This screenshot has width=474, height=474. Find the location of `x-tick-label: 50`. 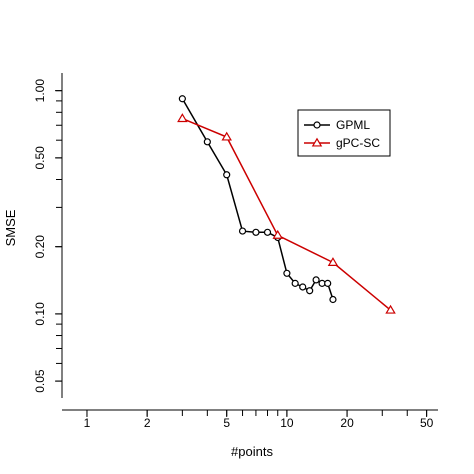

x-tick-label: 50 is located at coordinates (427, 423).